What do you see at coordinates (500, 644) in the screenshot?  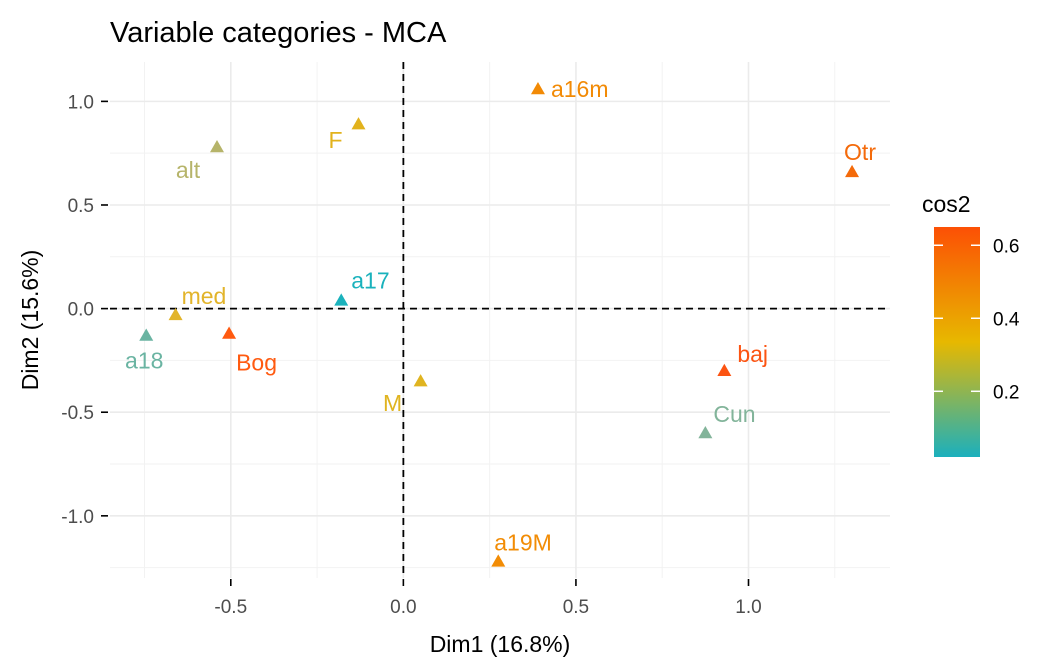 I see `x-axis-title: Dim1 (16.8%)` at bounding box center [500, 644].